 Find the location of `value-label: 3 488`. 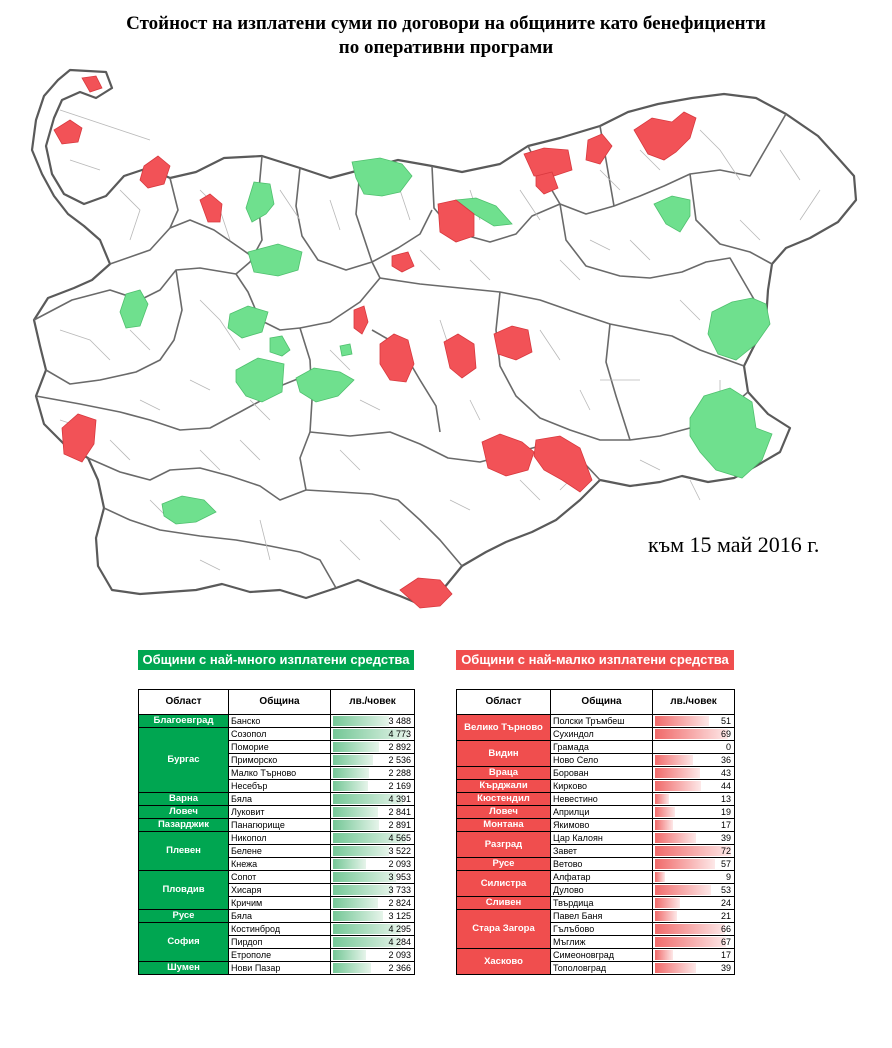

value-label: 3 488 is located at coordinates (399, 721).